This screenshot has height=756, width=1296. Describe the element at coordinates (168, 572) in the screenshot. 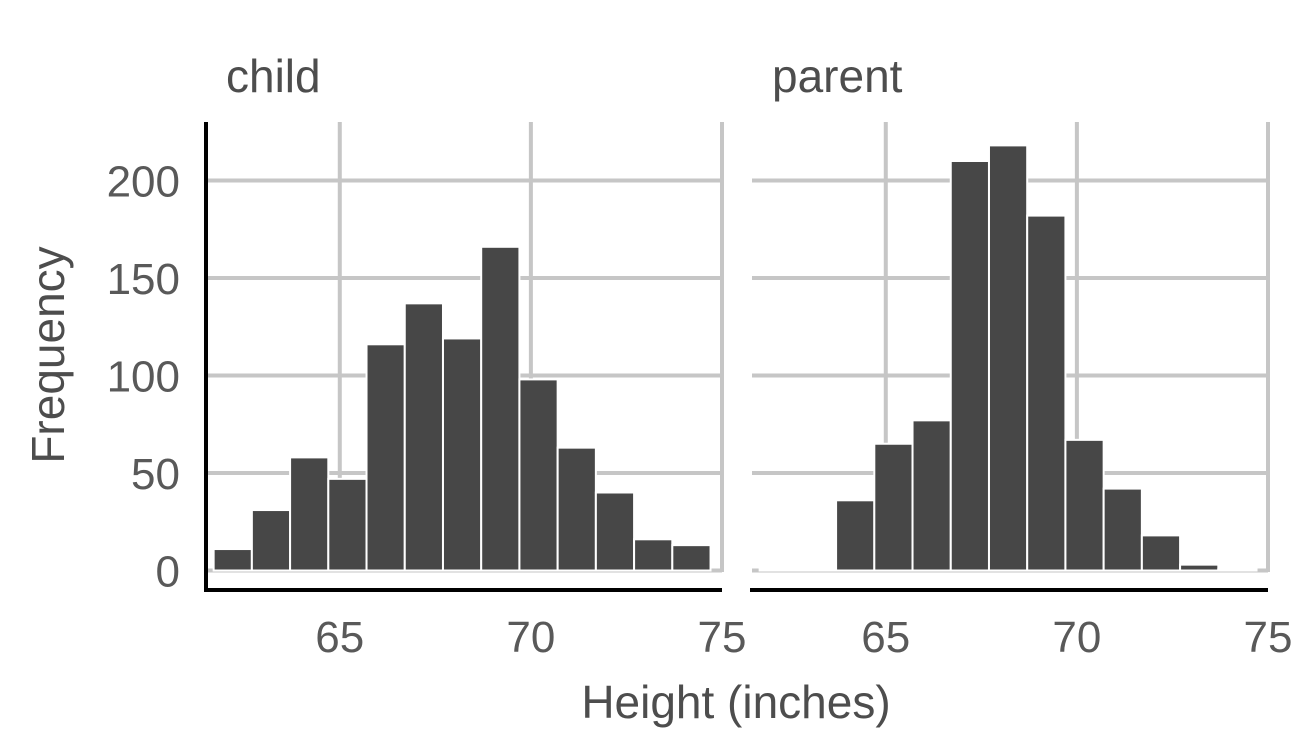

I see `y-tick-label: 0` at that location.